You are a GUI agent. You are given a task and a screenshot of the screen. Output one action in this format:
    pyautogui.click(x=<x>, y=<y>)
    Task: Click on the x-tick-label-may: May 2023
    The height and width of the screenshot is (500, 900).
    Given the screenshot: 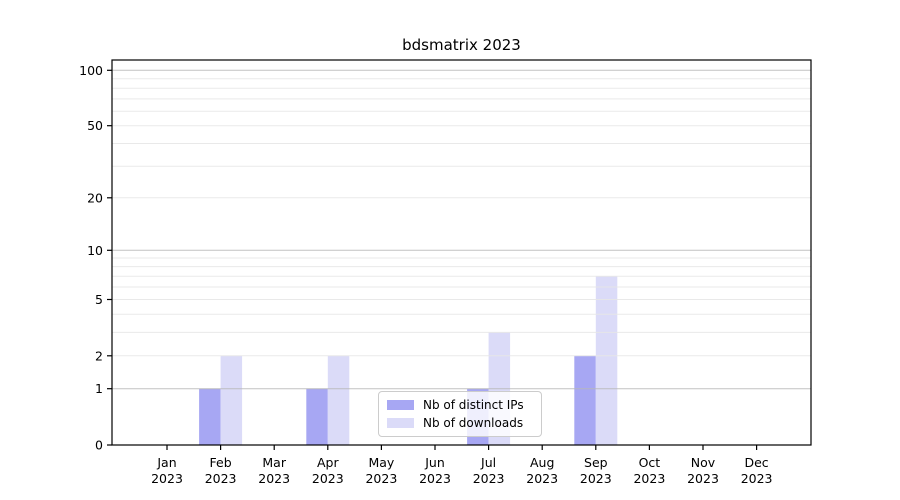 What is the action you would take?
    pyautogui.click(x=381, y=470)
    